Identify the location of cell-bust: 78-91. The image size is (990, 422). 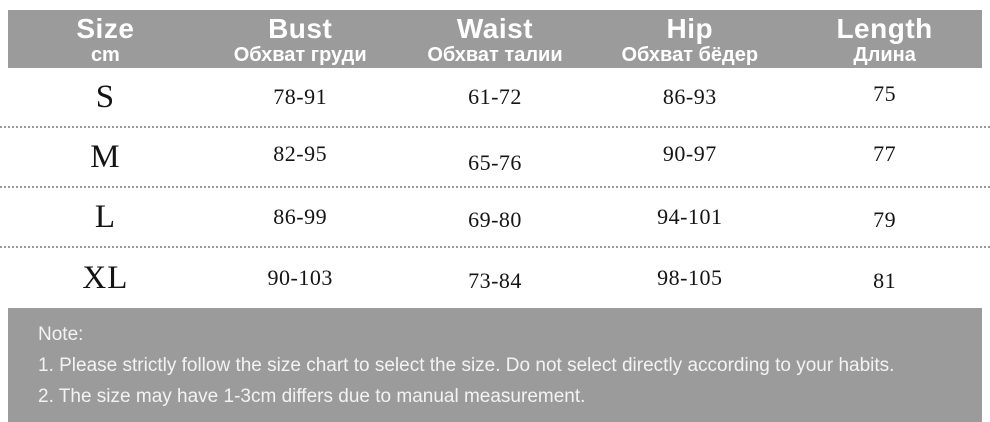
(300, 96).